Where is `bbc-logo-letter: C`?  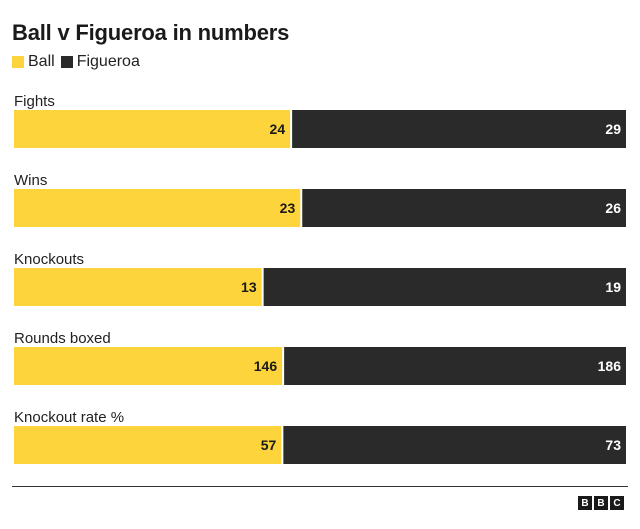
bbc-logo-letter: C is located at coordinates (617, 503).